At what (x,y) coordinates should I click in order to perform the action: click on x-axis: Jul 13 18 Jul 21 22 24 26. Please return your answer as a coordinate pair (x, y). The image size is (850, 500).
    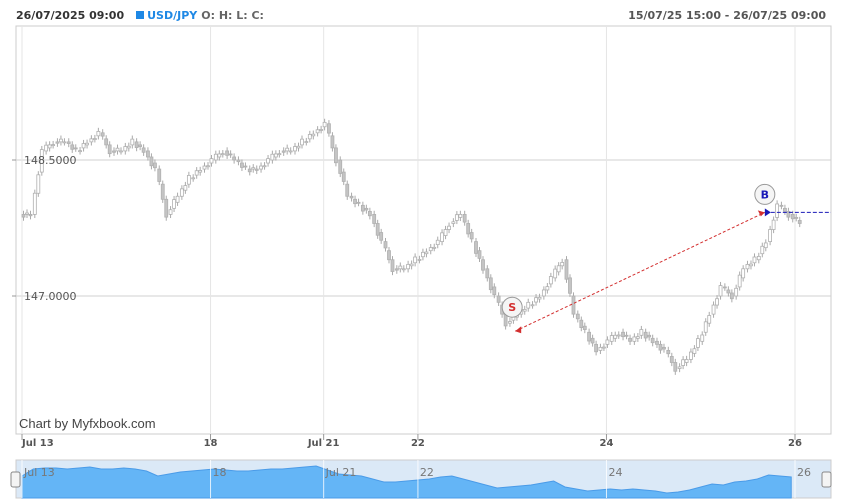
    Looking at the image, I should click on (411, 441).